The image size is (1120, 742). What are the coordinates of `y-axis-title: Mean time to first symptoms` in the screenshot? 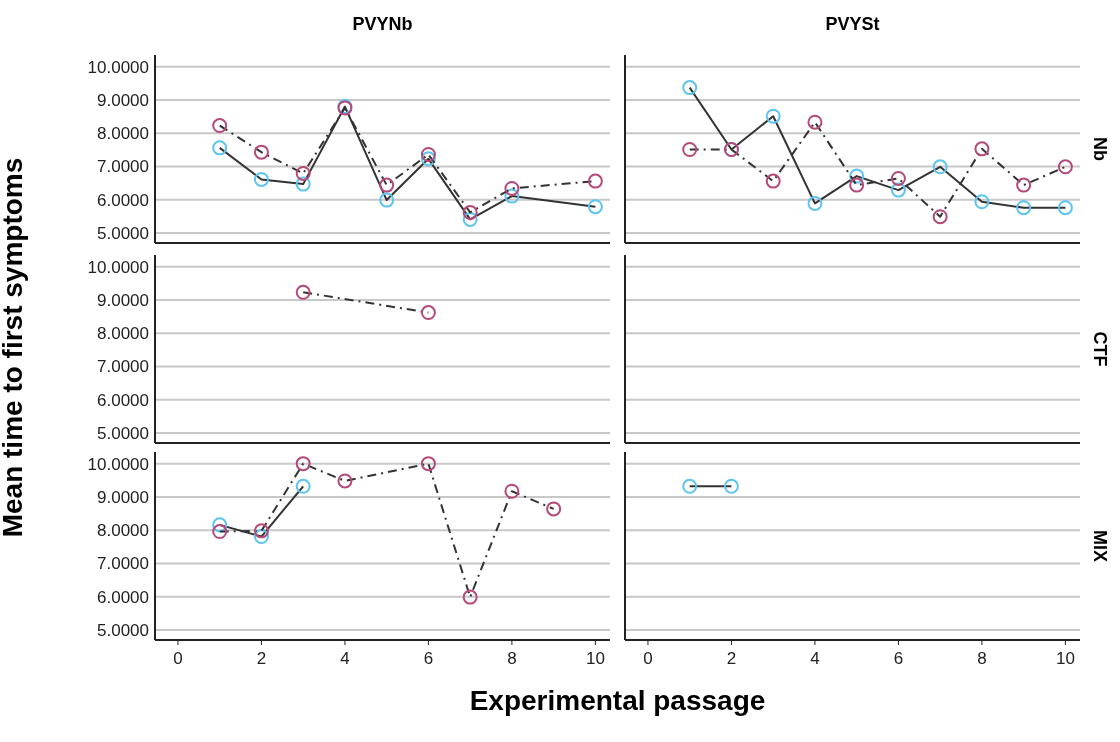 It's located at (14, 347).